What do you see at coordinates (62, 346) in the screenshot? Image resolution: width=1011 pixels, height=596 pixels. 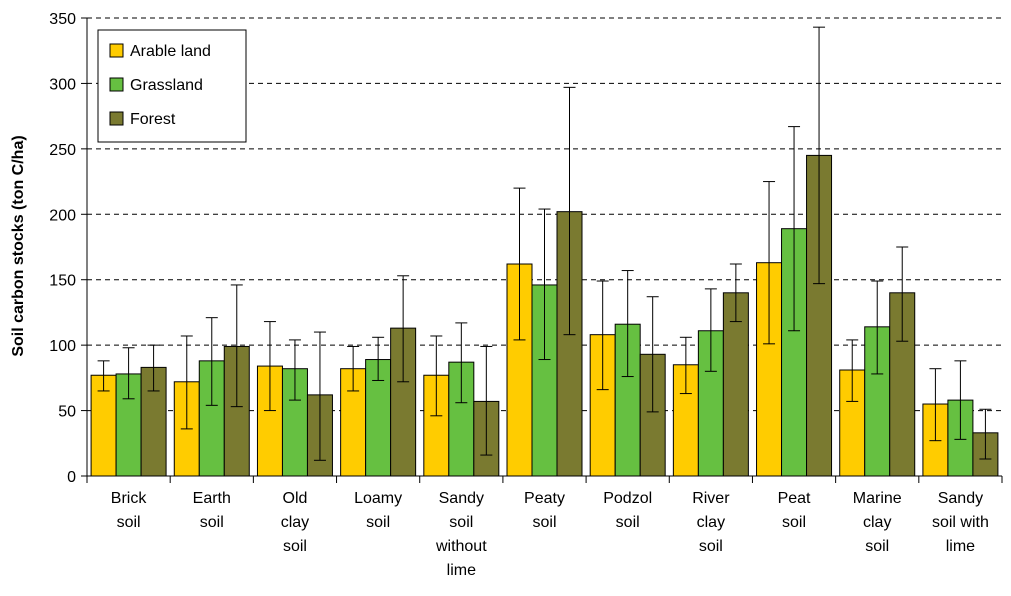 I see `y-tick-label: 100` at bounding box center [62, 346].